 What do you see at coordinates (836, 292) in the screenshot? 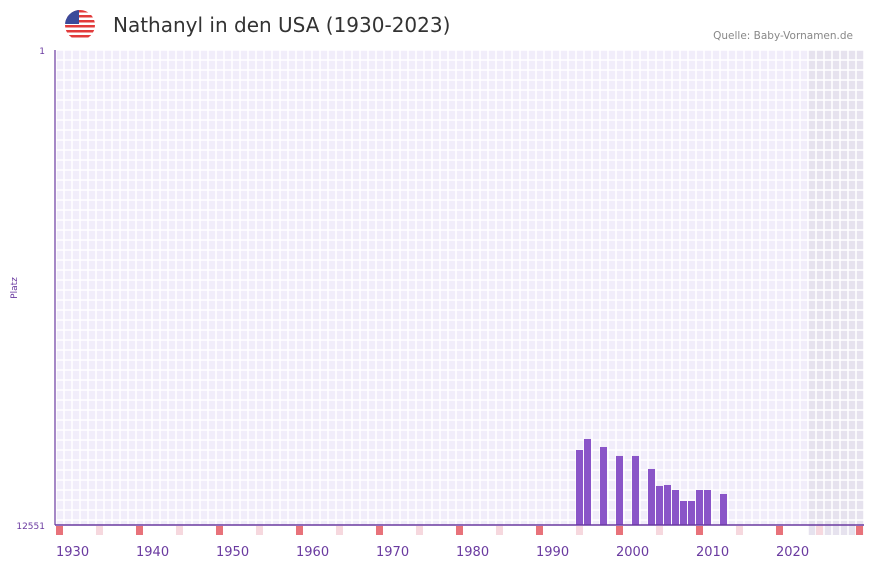
I see `future-region` at bounding box center [836, 292].